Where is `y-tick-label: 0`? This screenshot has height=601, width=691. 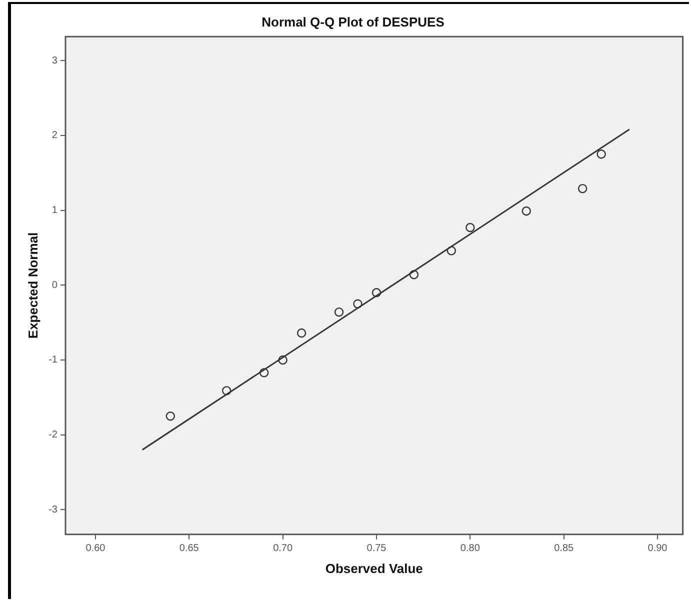
y-tick-label: 0 is located at coordinates (55, 285).